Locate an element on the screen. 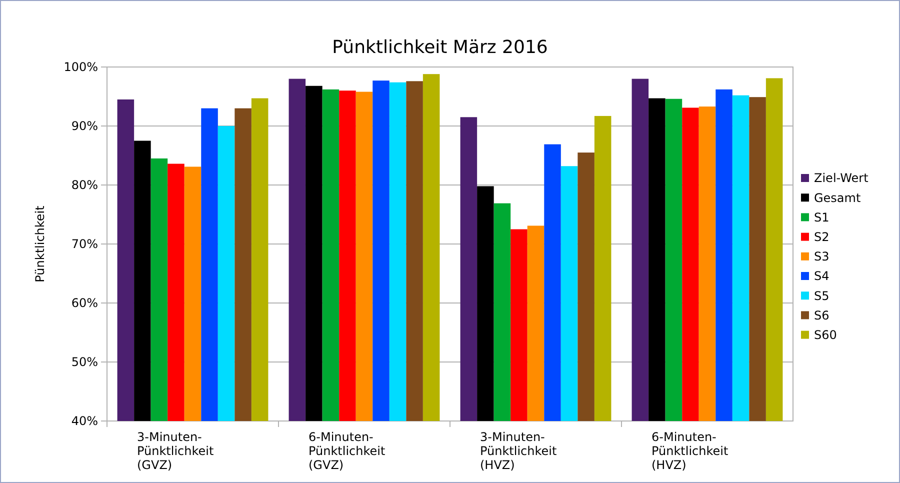 This screenshot has width=900, height=483. legend-label: S2 is located at coordinates (822, 237).